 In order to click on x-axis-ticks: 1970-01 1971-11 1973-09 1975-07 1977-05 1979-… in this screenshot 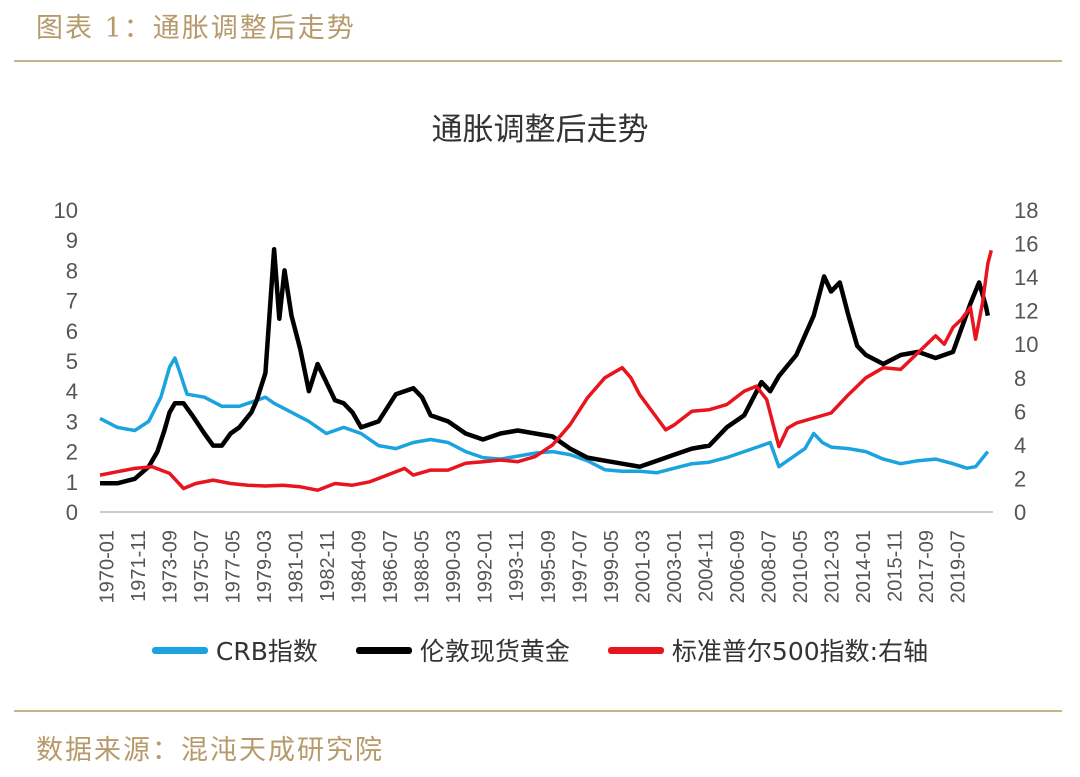, I will do `click(532, 566)`.